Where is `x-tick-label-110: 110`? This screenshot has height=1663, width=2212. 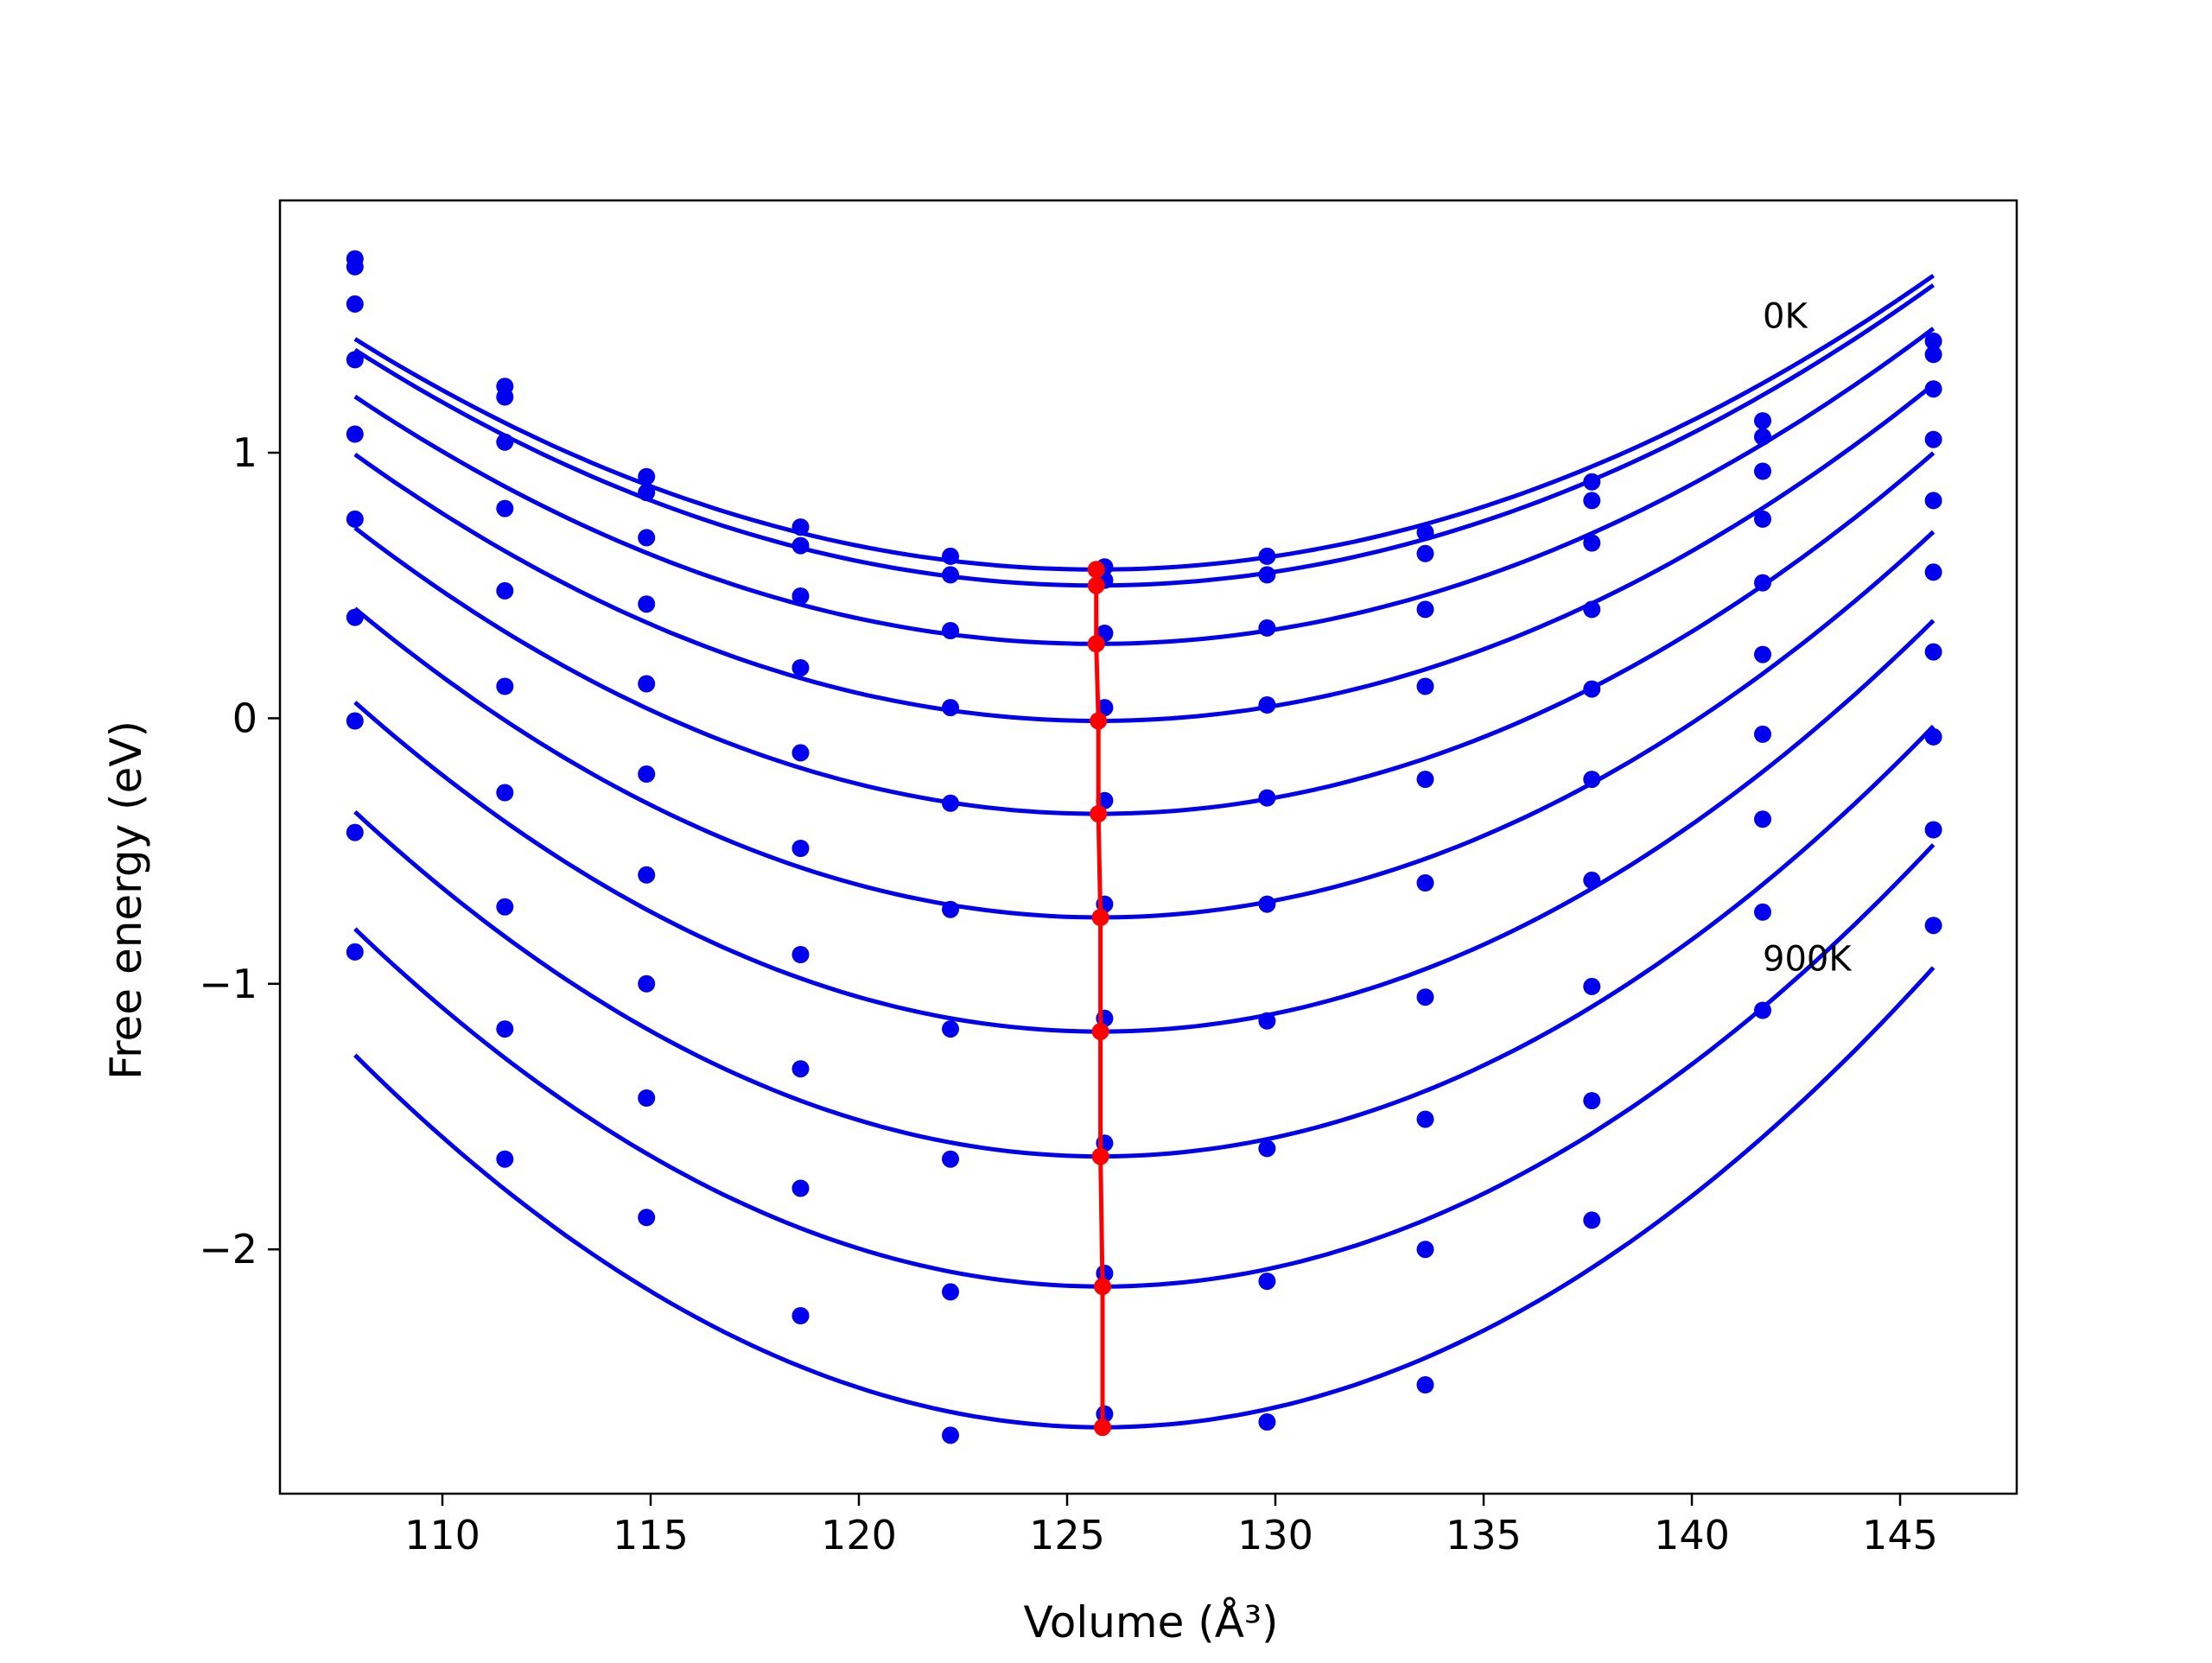 x-tick-label-110: 110 is located at coordinates (442, 1535).